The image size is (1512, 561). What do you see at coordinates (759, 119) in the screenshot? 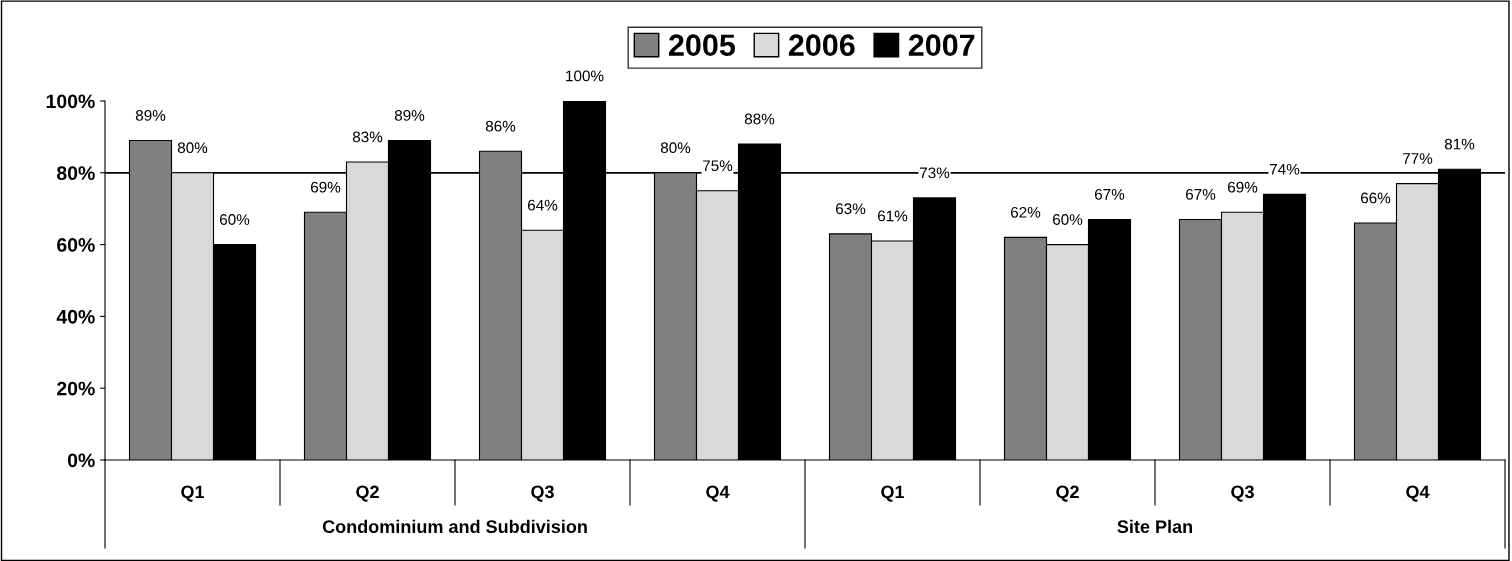
I see `data-label: 88%` at bounding box center [759, 119].